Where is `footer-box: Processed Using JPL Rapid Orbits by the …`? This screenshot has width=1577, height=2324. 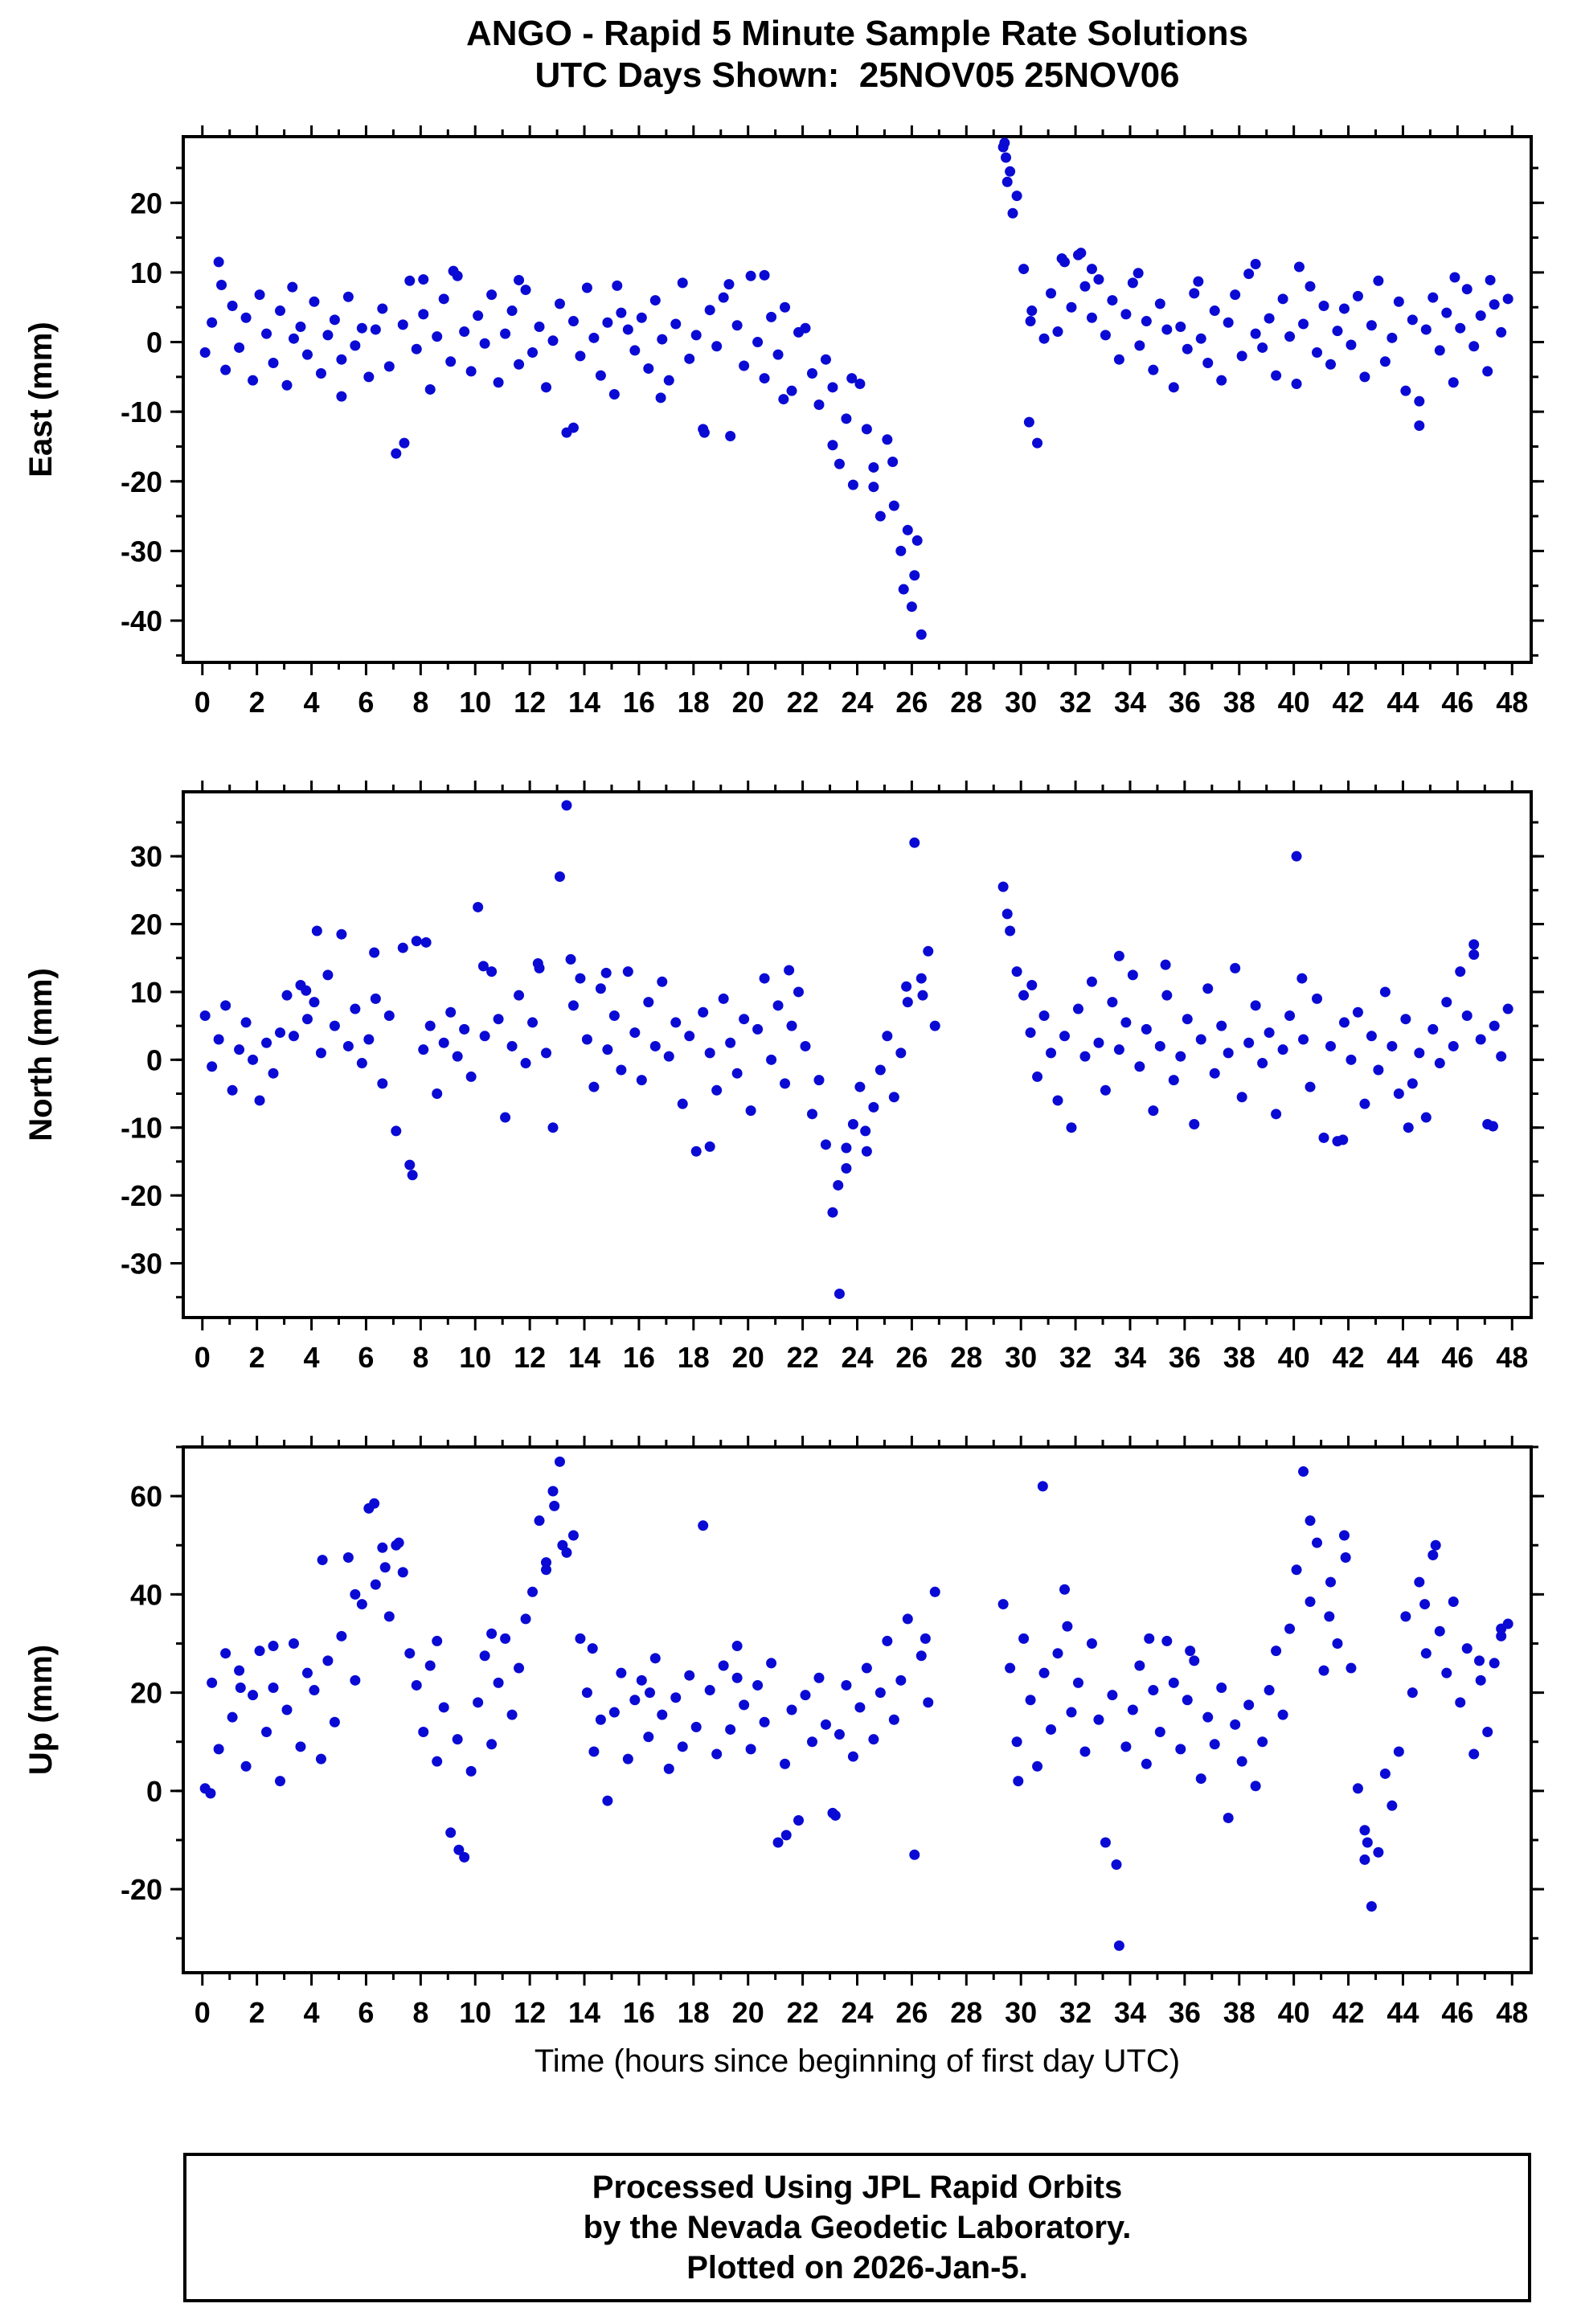 footer-box: Processed Using JPL Rapid Orbits by the … is located at coordinates (857, 2227).